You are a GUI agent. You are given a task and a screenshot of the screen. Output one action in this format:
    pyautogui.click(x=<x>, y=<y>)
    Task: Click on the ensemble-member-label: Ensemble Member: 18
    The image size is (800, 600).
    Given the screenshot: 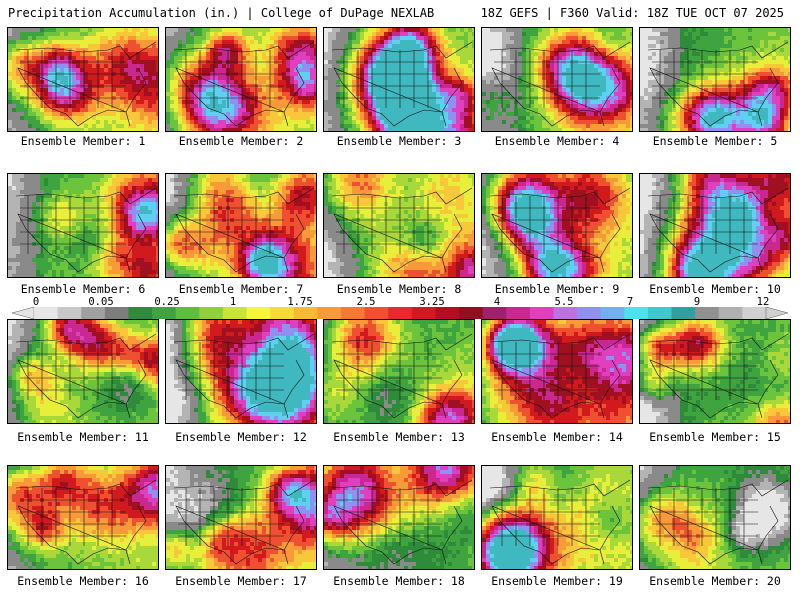 What is the action you would take?
    pyautogui.click(x=399, y=581)
    